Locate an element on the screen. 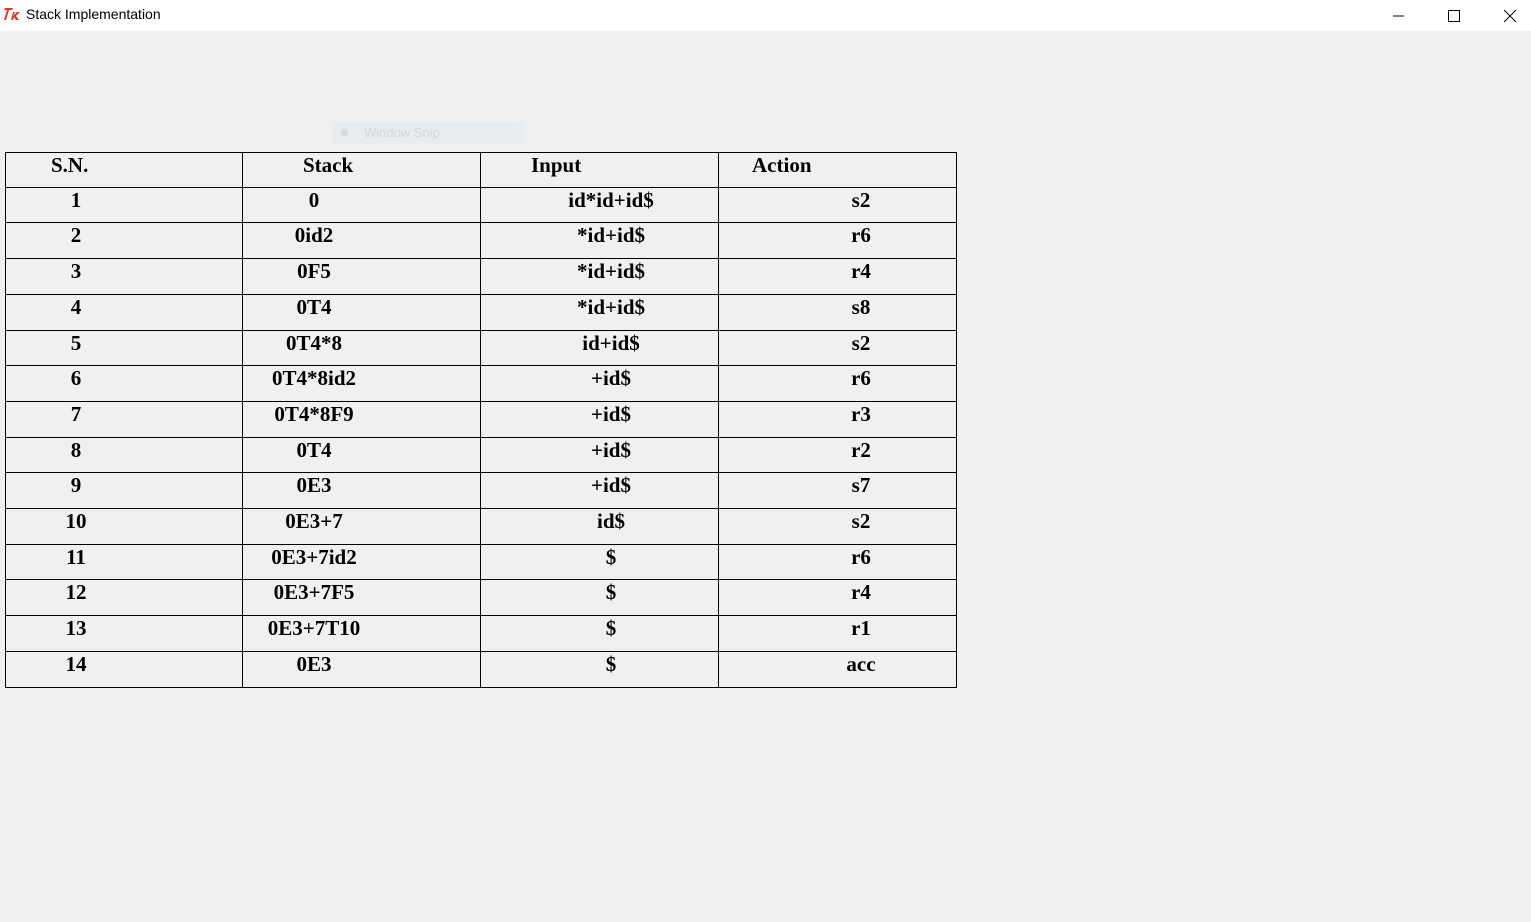 The height and width of the screenshot is (922, 1531). table-cell: s8 is located at coordinates (838, 313).